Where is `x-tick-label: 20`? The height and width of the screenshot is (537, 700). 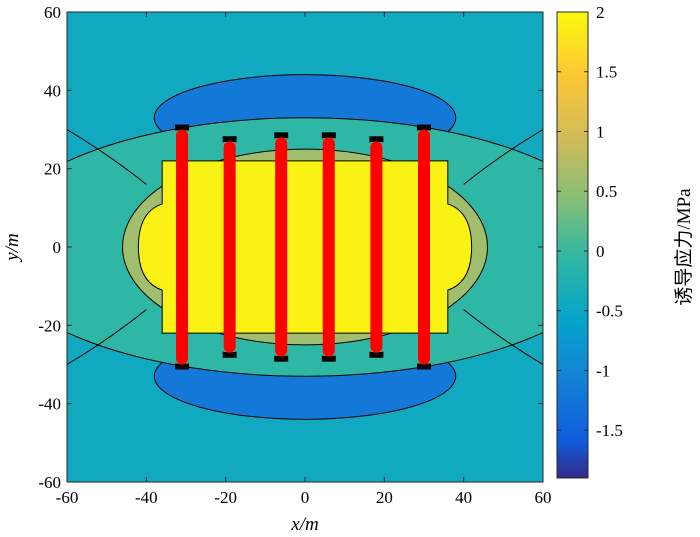
x-tick-label: 20 is located at coordinates (384, 497).